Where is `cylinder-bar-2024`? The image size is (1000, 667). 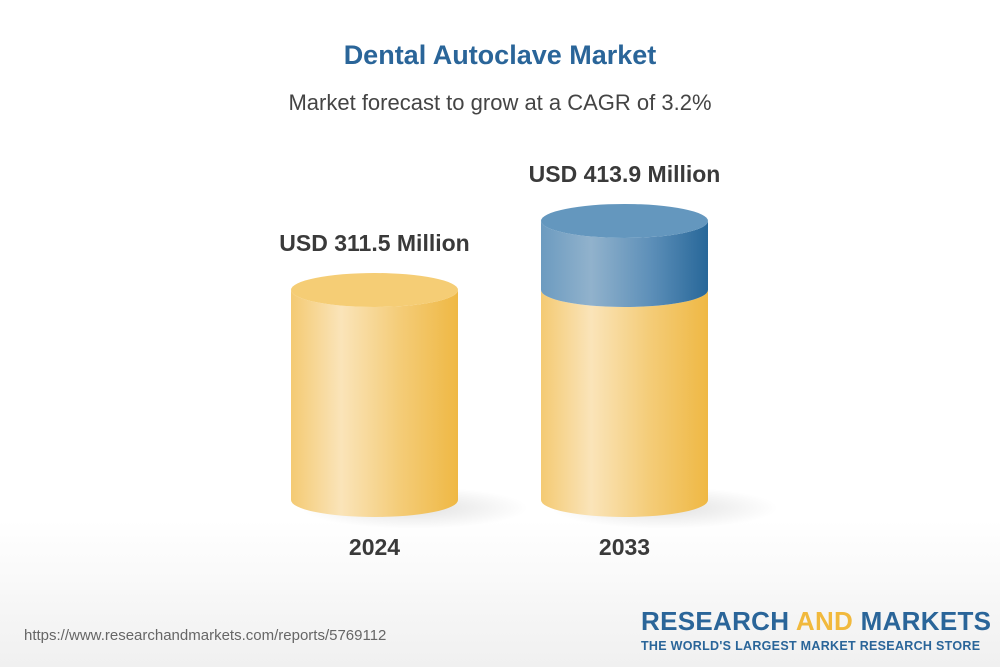
cylinder-bar-2024 is located at coordinates (375, 403).